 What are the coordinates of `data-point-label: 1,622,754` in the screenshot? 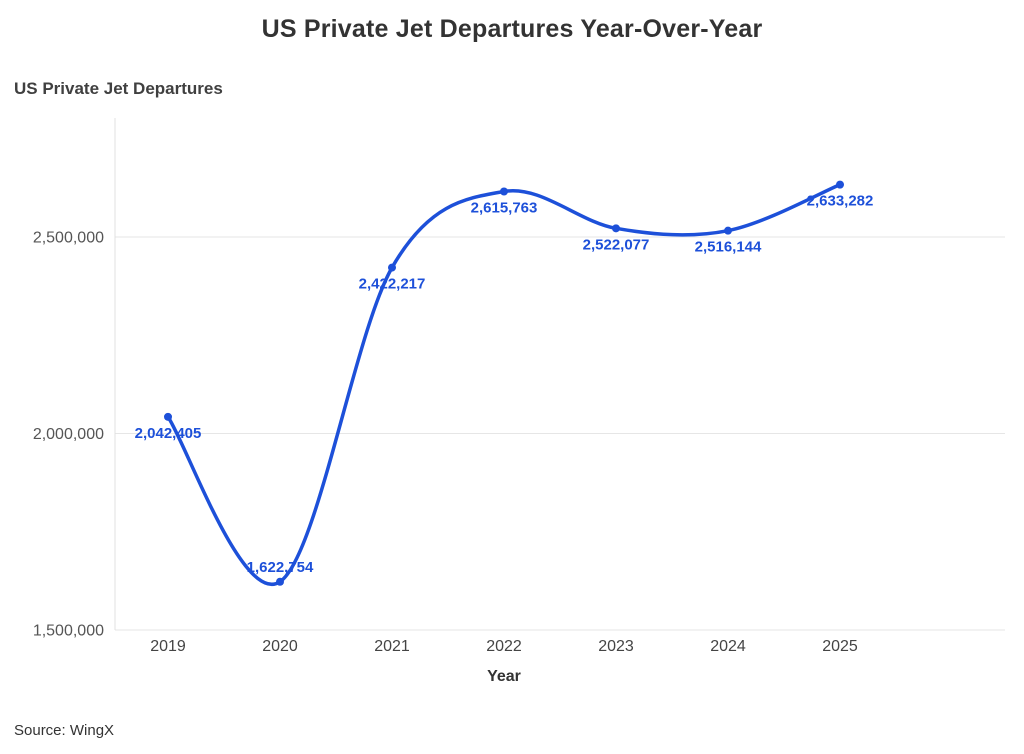 It's located at (280, 567).